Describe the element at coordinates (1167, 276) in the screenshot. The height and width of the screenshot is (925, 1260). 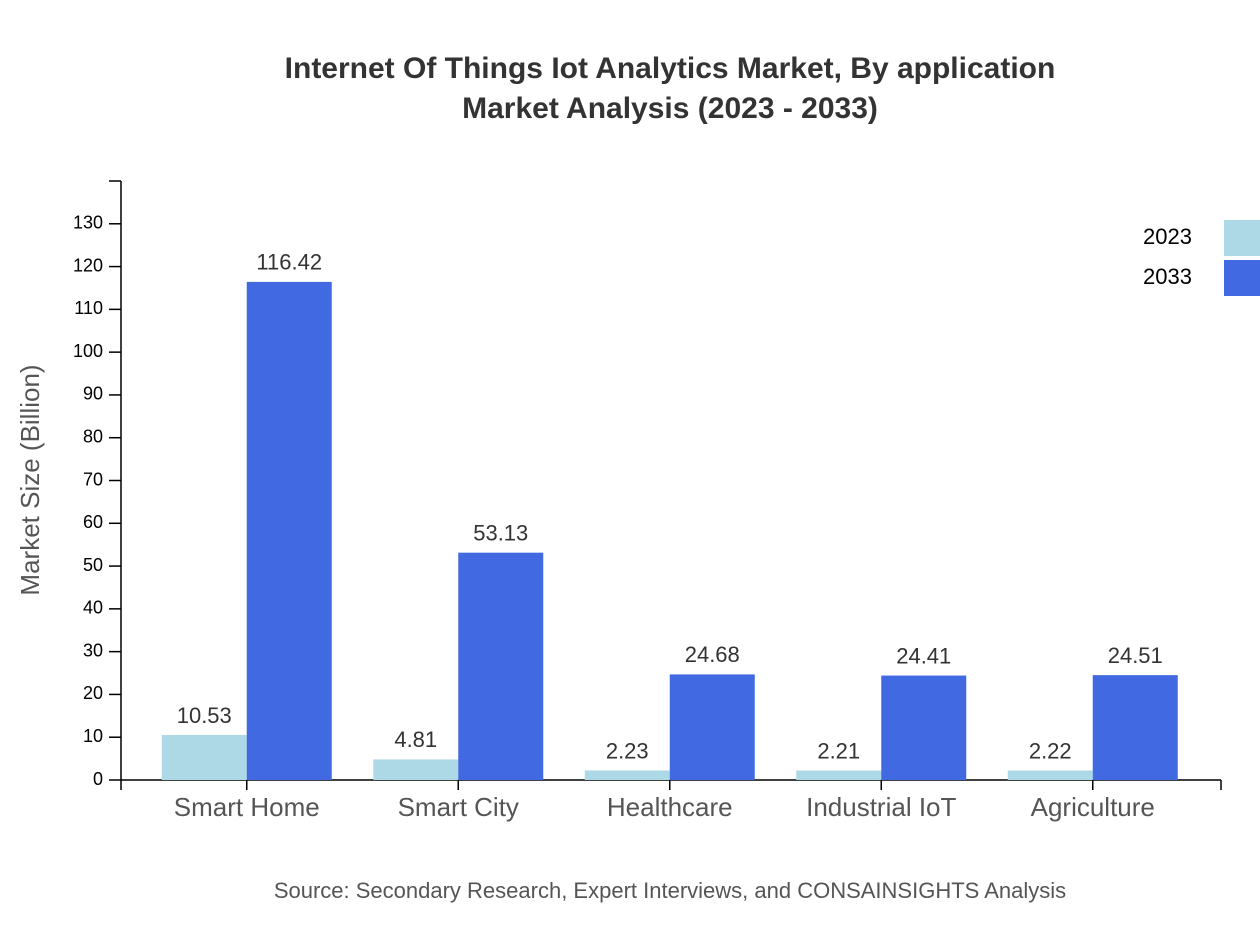
I see `legend-label: 2033` at that location.